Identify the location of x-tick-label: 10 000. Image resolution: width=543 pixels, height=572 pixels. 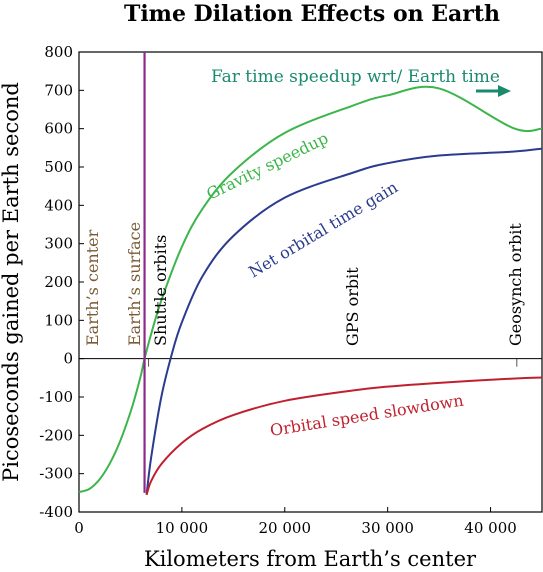
(182, 528).